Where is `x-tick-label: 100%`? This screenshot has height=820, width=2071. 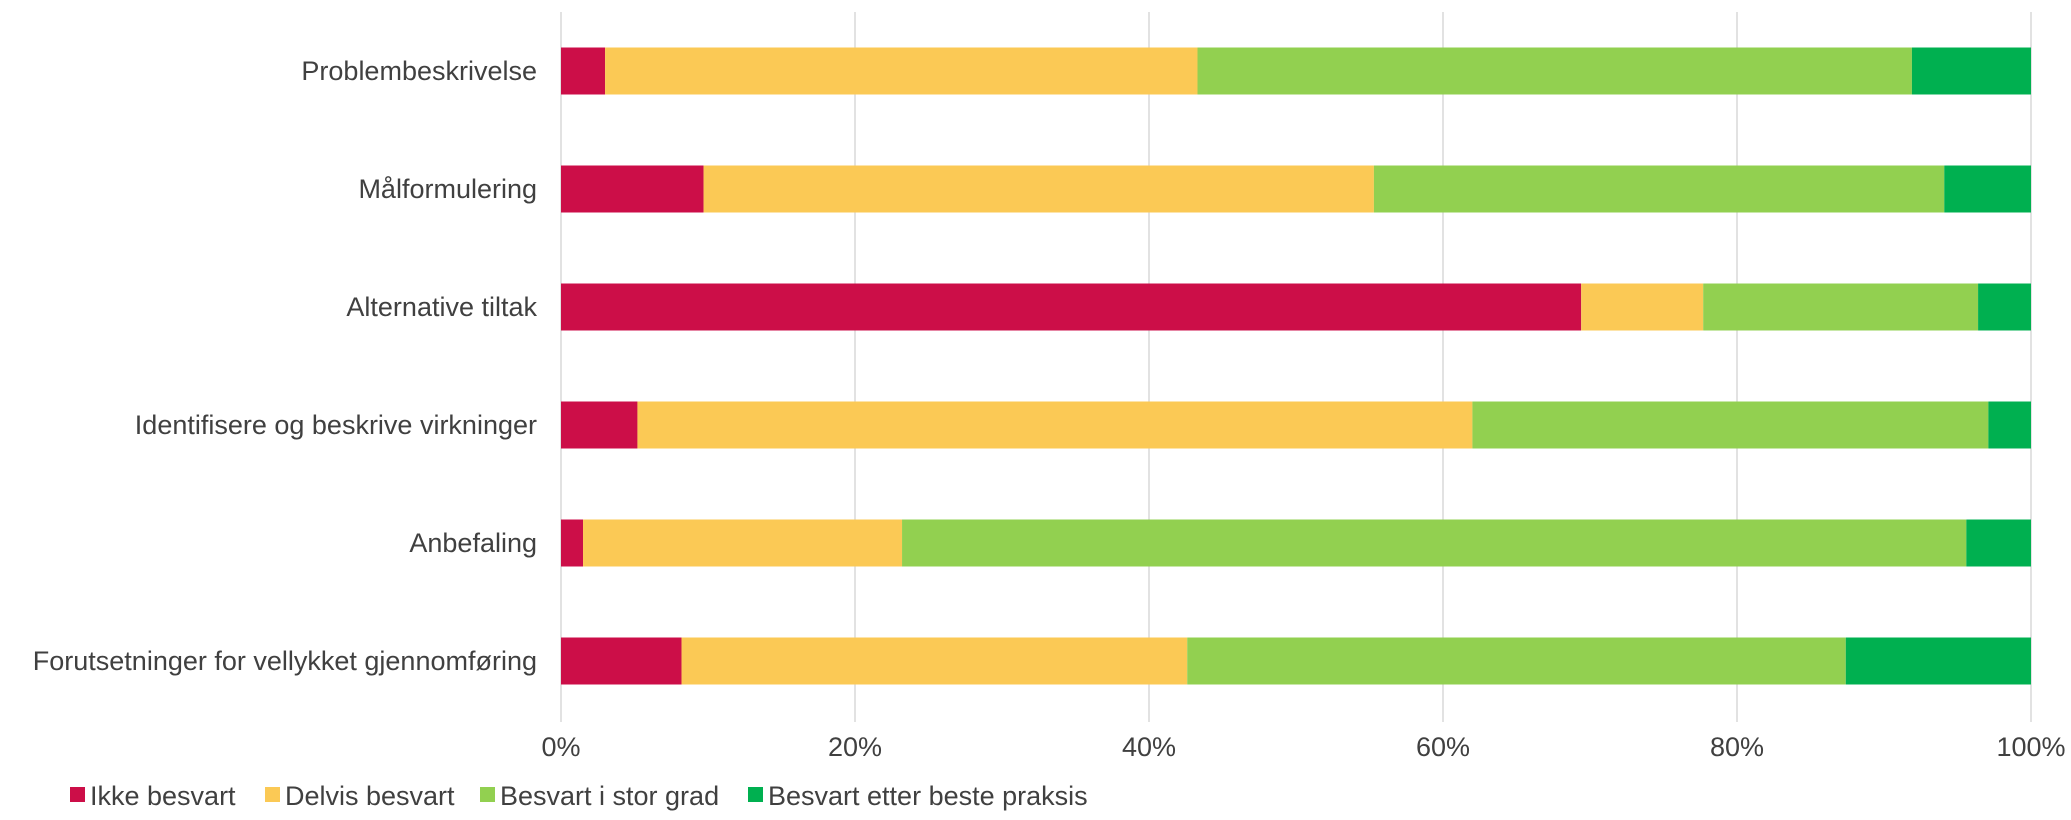
x-tick-label: 100% is located at coordinates (2030, 747).